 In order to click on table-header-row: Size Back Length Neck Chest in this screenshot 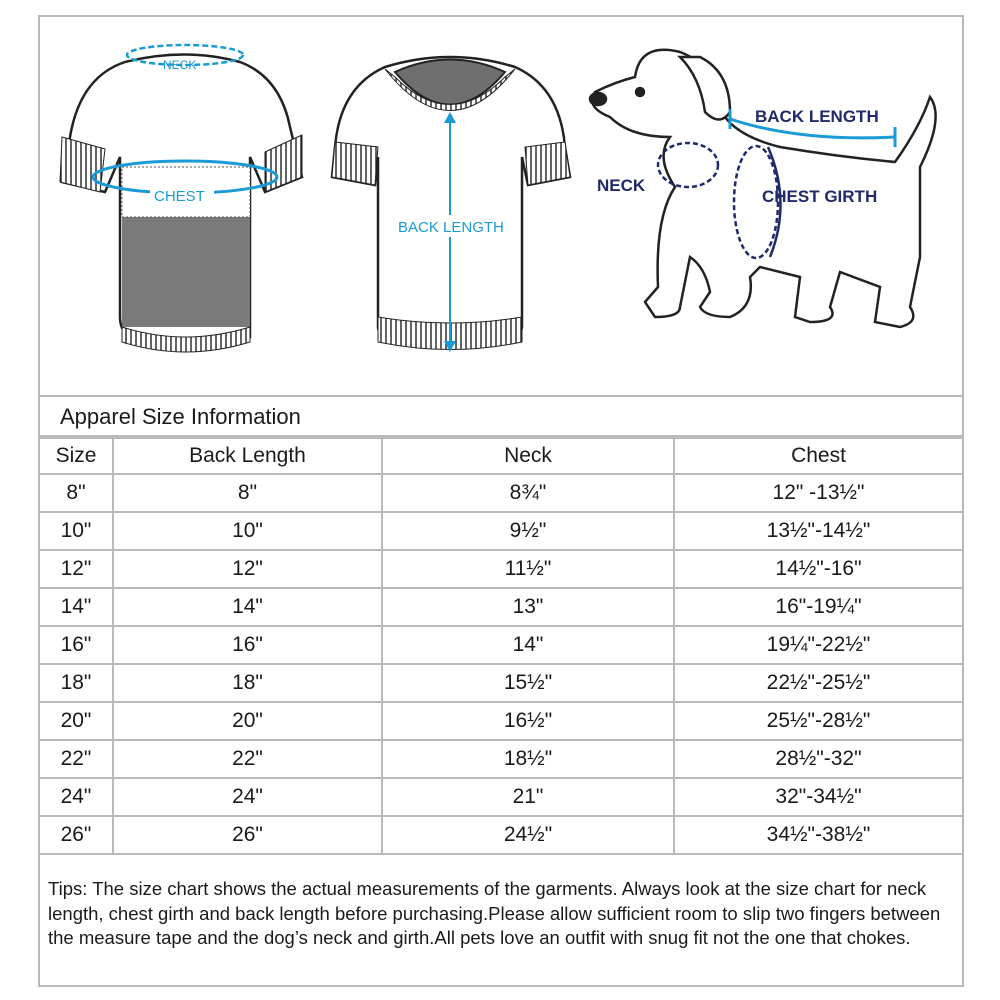, I will do `click(501, 456)`.